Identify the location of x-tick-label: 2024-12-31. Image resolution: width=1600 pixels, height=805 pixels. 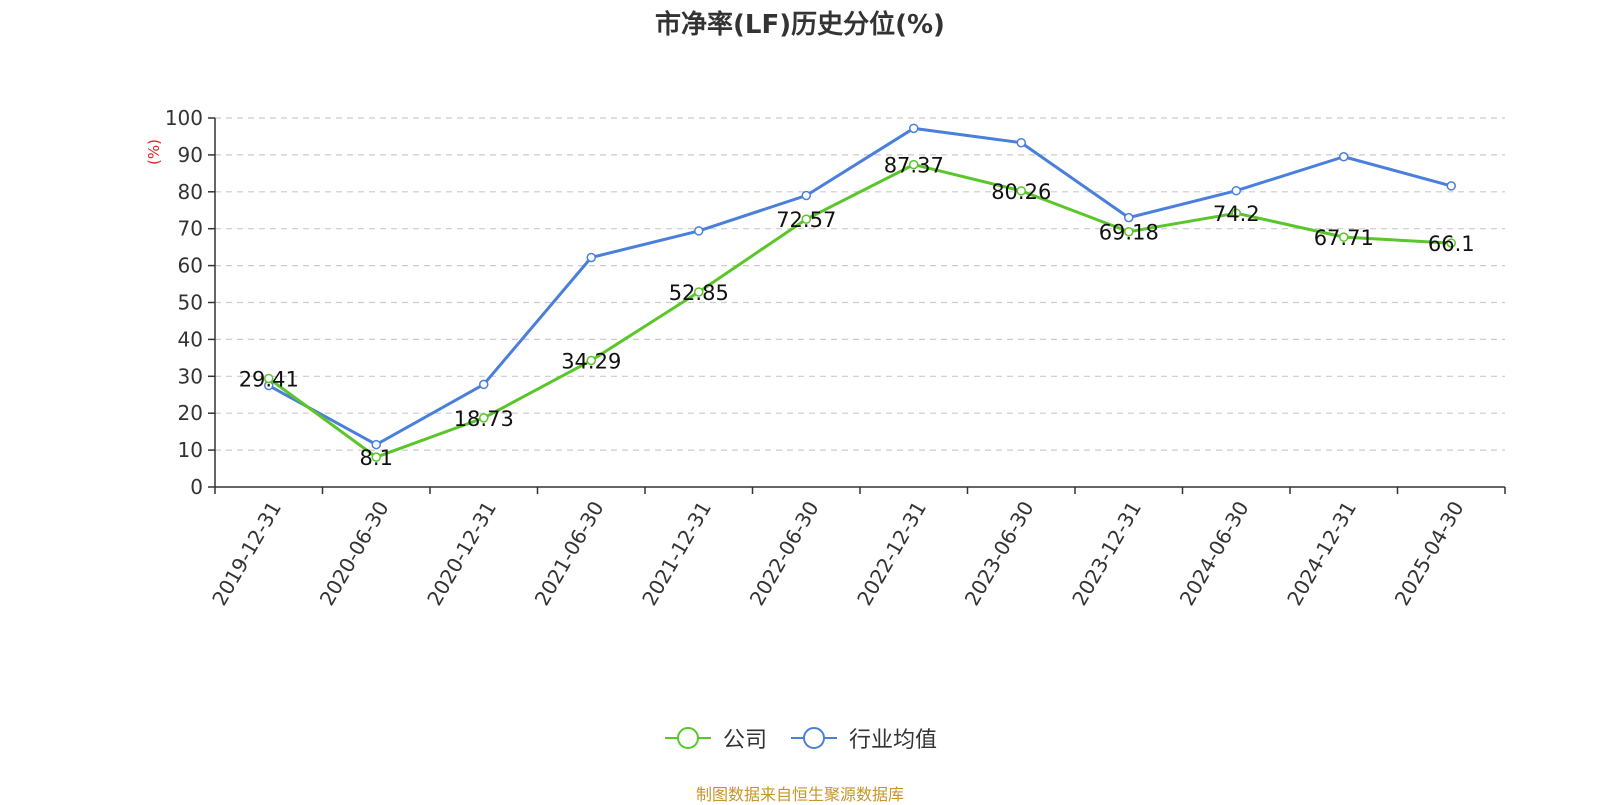
(1321, 553).